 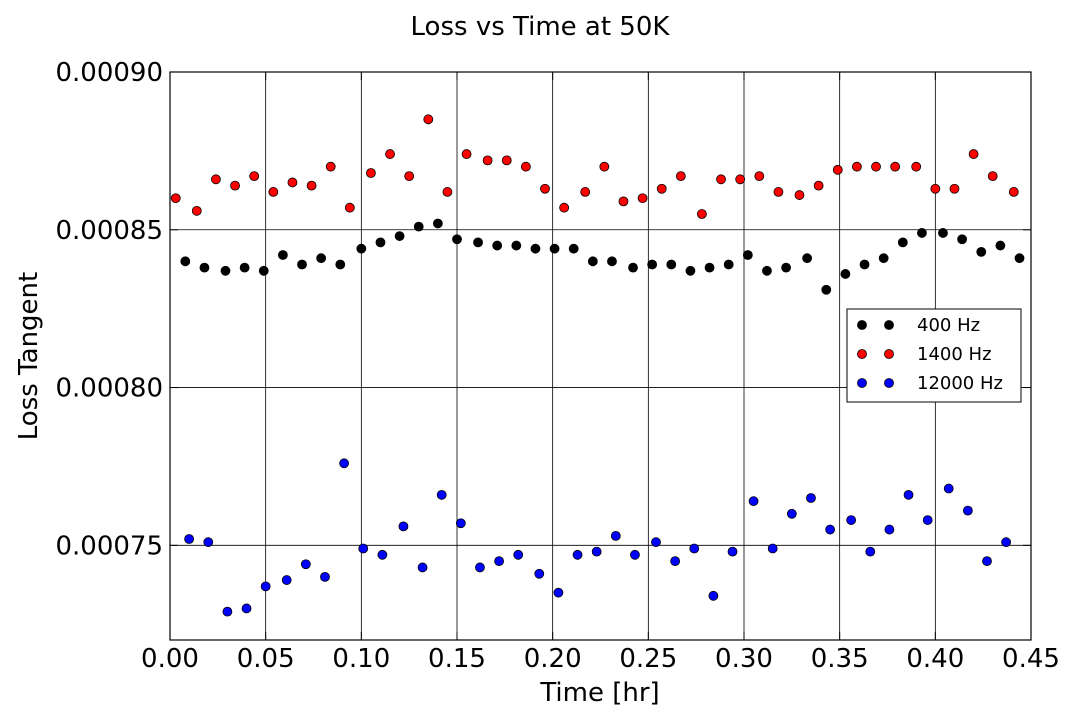 What do you see at coordinates (934, 355) in the screenshot?
I see `legend-box` at bounding box center [934, 355].